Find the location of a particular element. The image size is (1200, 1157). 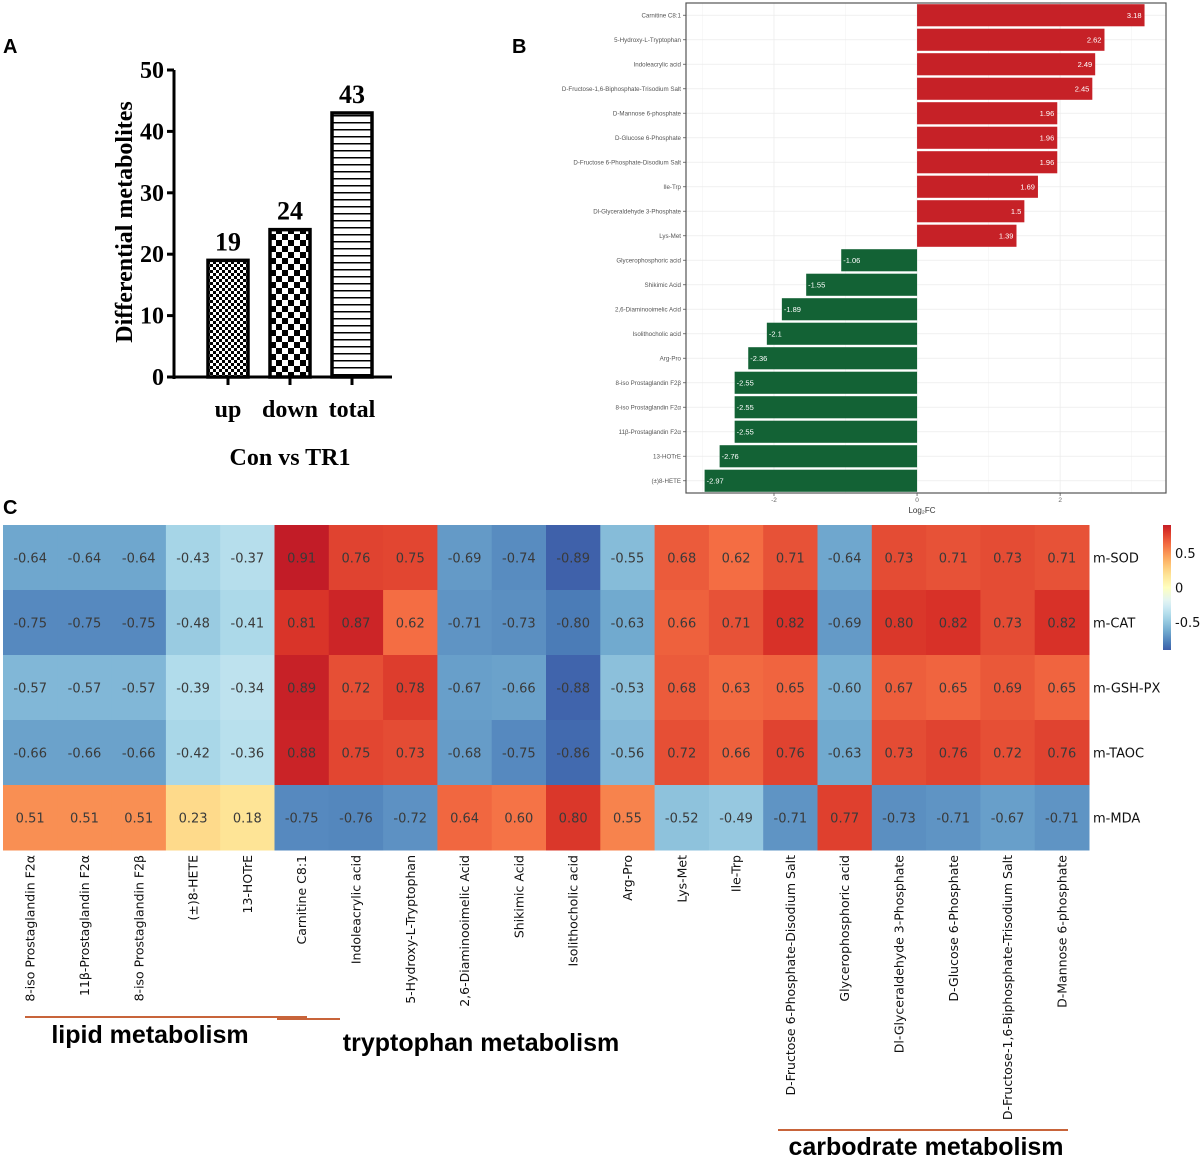

heatmap-column-label: Carnitine C8:1 is located at coordinates (301, 900).